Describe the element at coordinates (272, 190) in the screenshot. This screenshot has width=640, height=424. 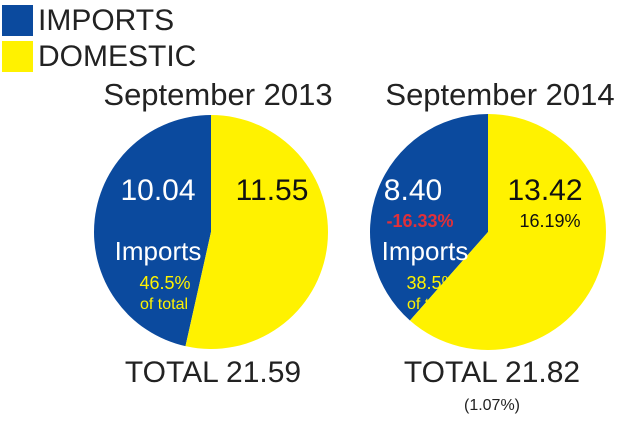
I see `value-label: 11.55` at that location.